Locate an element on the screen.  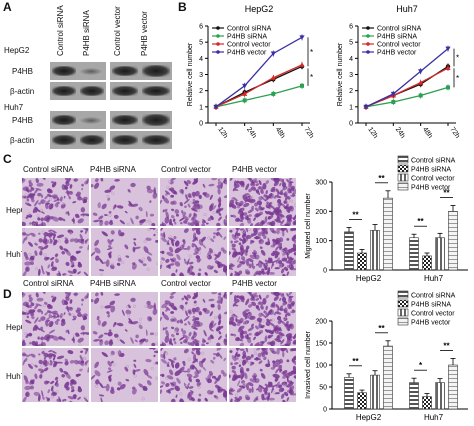
panel-label-c: C is located at coordinates (7, 159).